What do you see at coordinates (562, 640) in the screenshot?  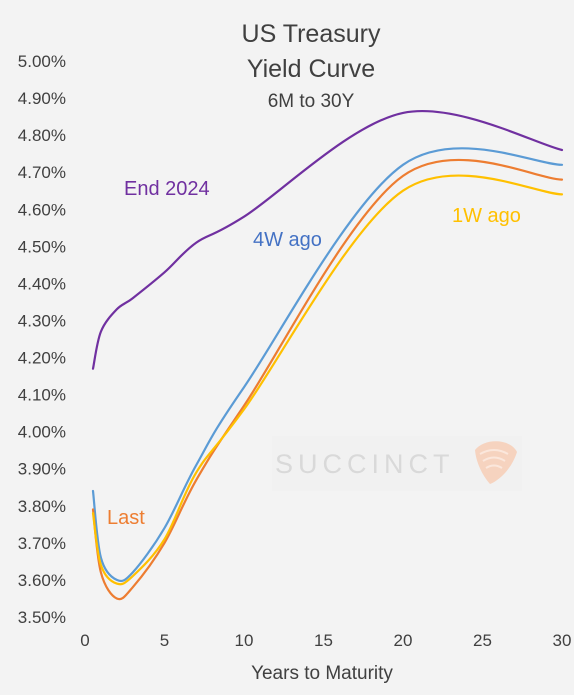 I see `x-tick-label-30: 30` at bounding box center [562, 640].